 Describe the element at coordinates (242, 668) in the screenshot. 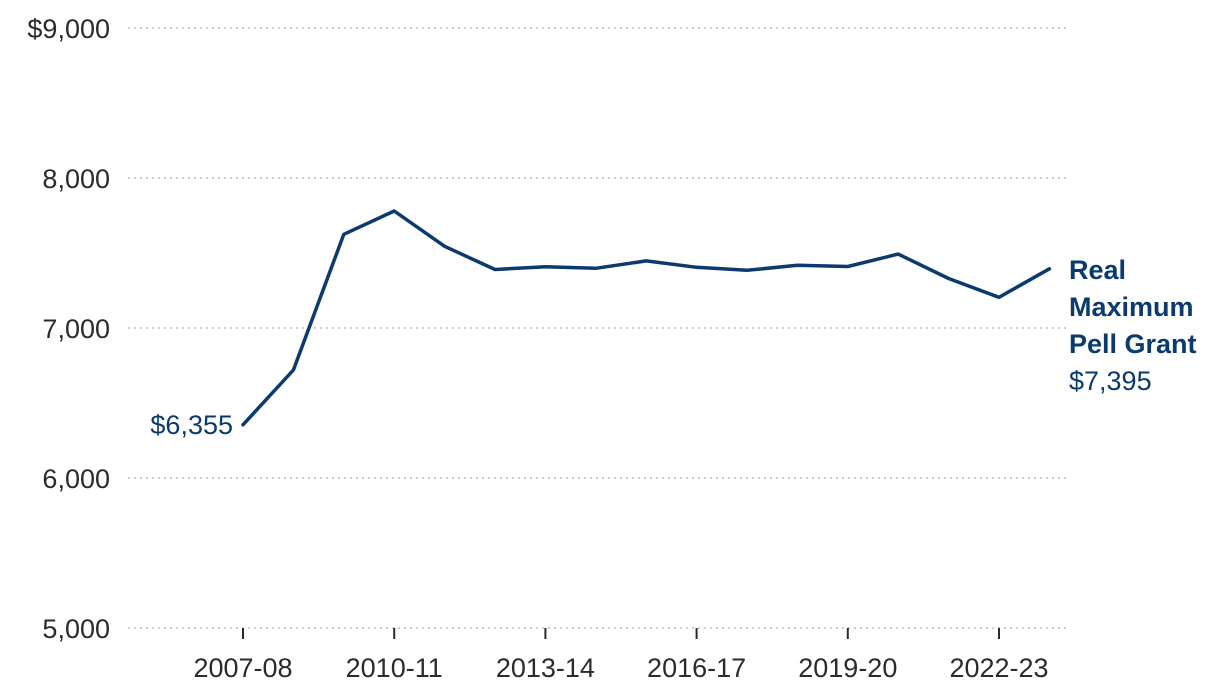

I see `x-tick-label: 2007-08` at that location.